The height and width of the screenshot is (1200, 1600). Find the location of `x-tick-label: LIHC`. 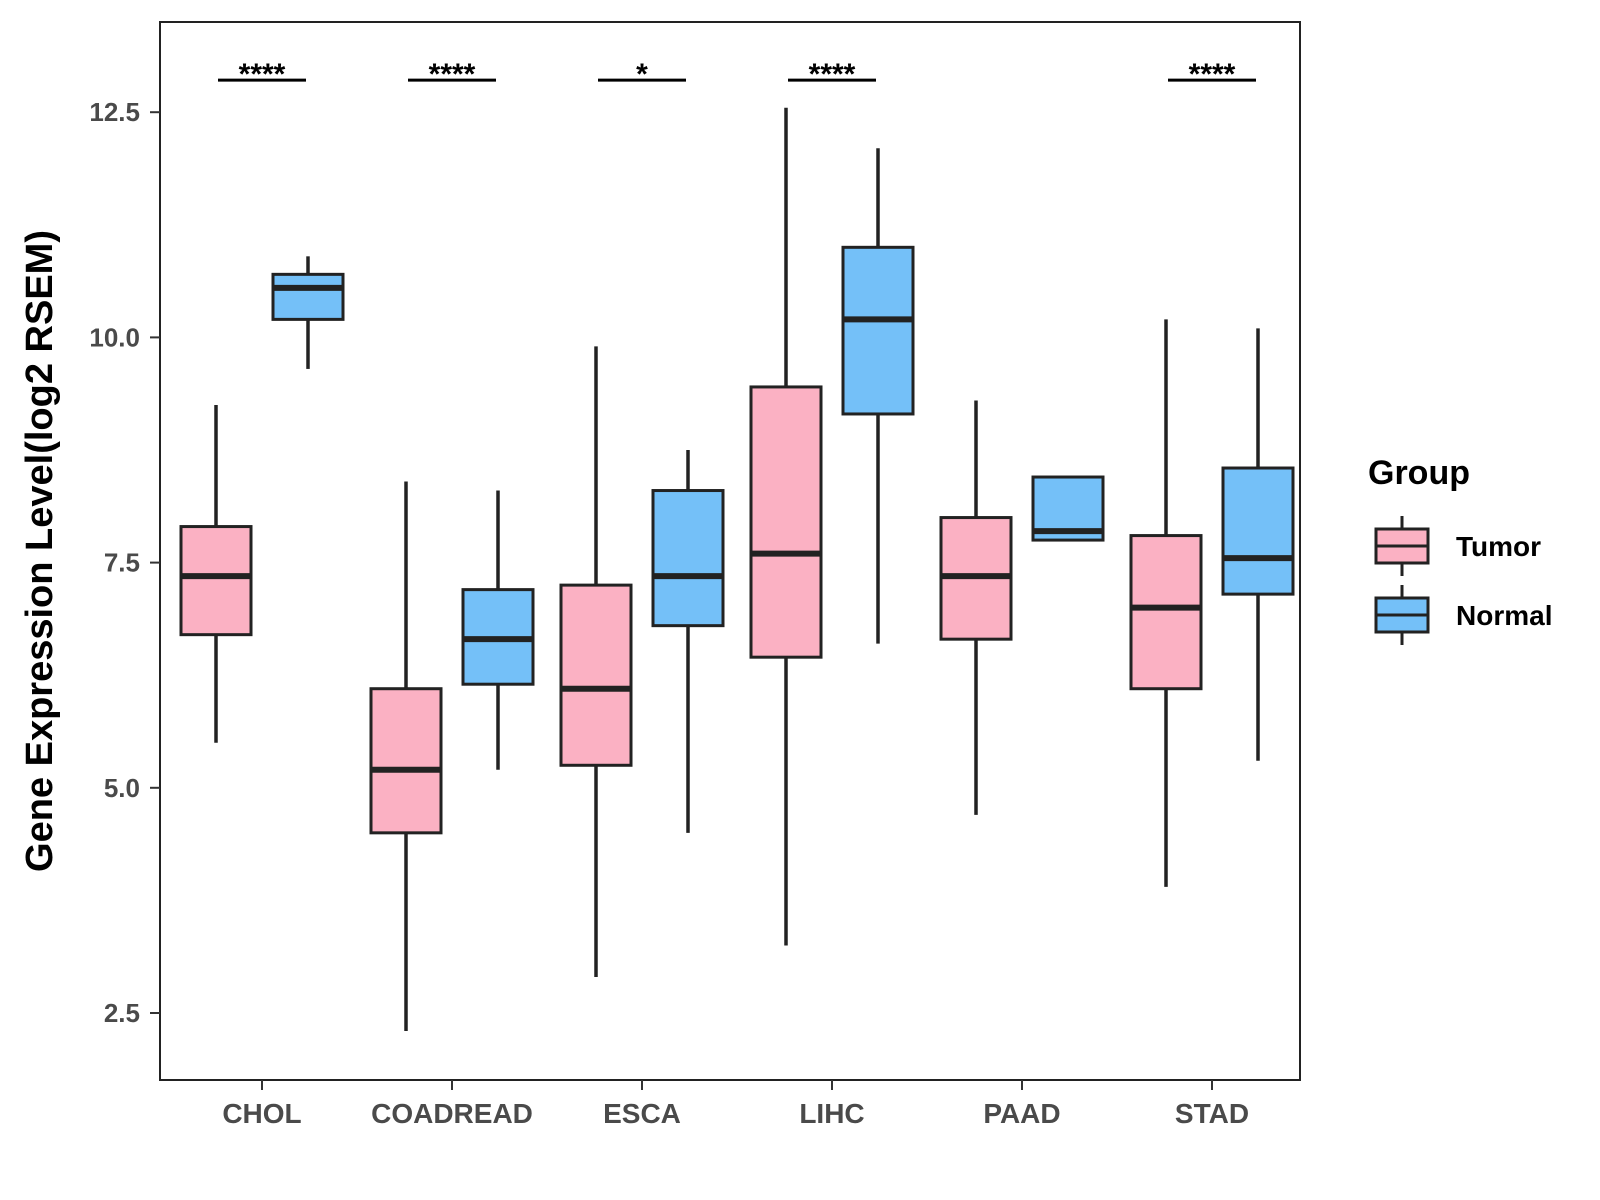

x-tick-label: LIHC is located at coordinates (831, 1113).